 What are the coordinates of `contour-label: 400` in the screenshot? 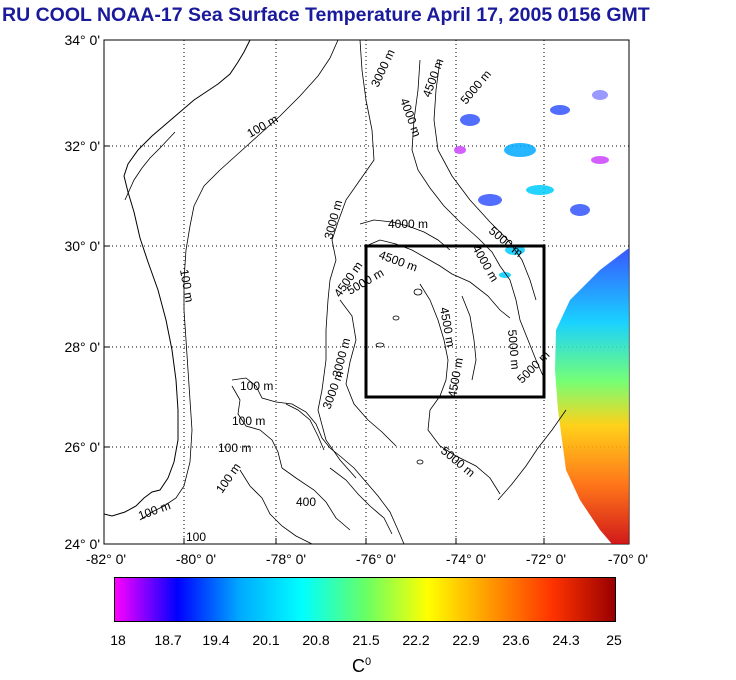 It's located at (306, 502).